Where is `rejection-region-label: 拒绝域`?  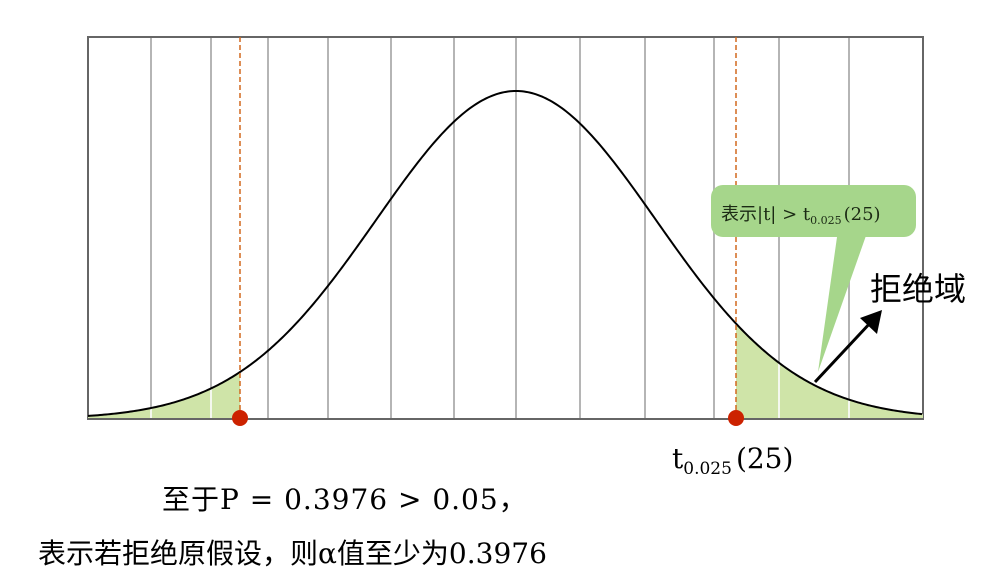
rejection-region-label: 拒绝域 is located at coordinates (918, 289).